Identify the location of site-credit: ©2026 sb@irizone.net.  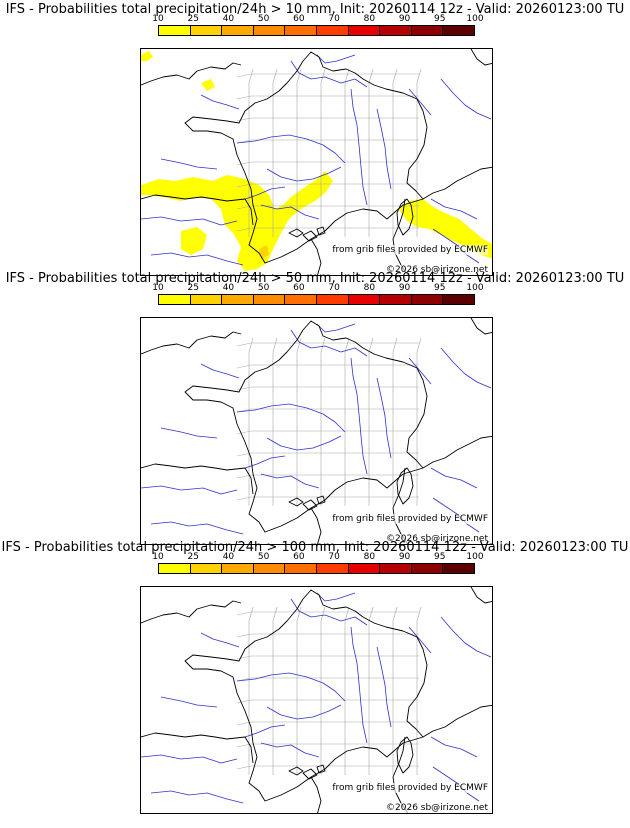
(437, 808).